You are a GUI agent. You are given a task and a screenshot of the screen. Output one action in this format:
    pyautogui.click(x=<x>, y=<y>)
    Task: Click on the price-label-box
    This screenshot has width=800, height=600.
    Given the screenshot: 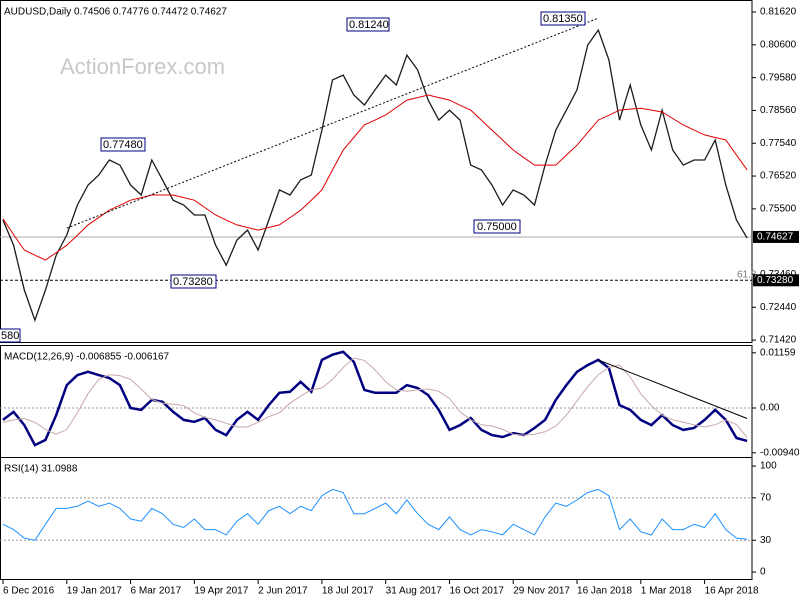 What is the action you would take?
    pyautogui.click(x=776, y=236)
    